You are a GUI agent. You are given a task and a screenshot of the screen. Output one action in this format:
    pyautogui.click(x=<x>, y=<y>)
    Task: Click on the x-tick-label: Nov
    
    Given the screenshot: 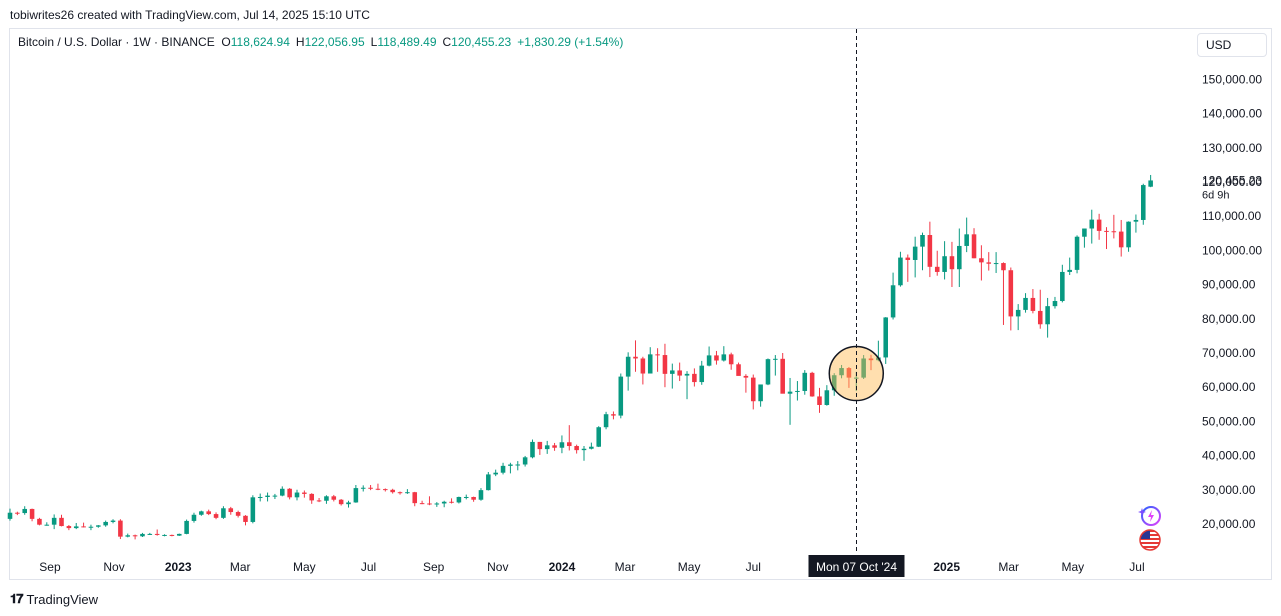 What is the action you would take?
    pyautogui.click(x=497, y=567)
    